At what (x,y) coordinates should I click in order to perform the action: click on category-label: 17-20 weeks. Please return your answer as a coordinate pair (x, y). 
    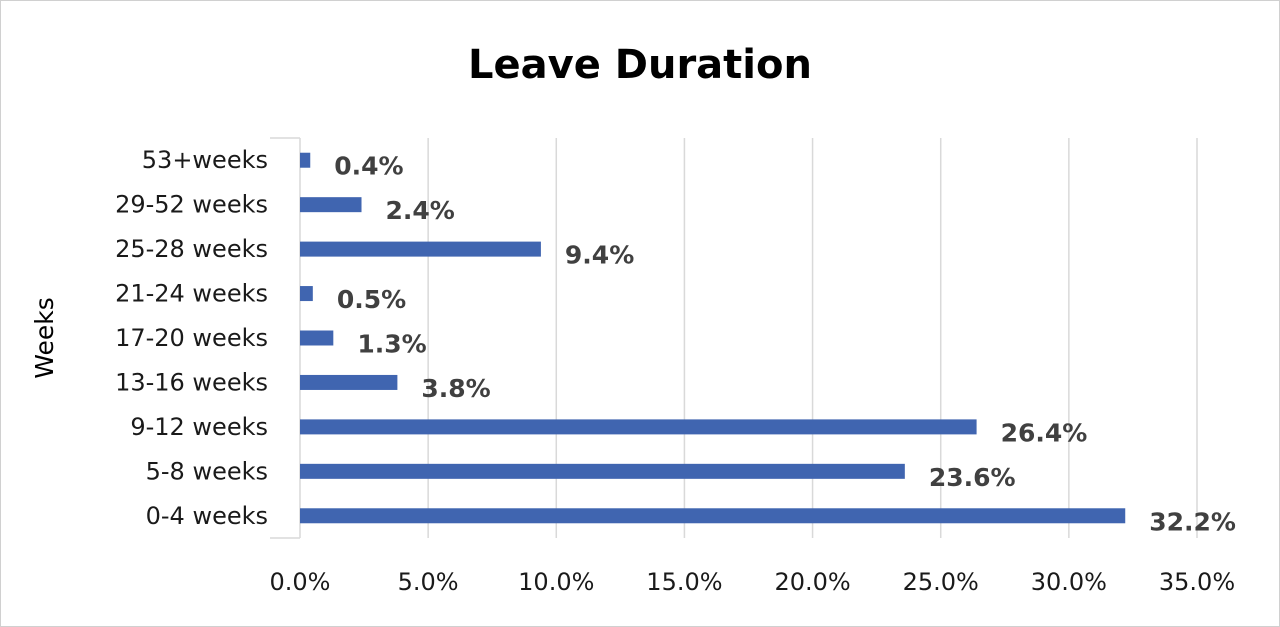
    Looking at the image, I should click on (191, 338).